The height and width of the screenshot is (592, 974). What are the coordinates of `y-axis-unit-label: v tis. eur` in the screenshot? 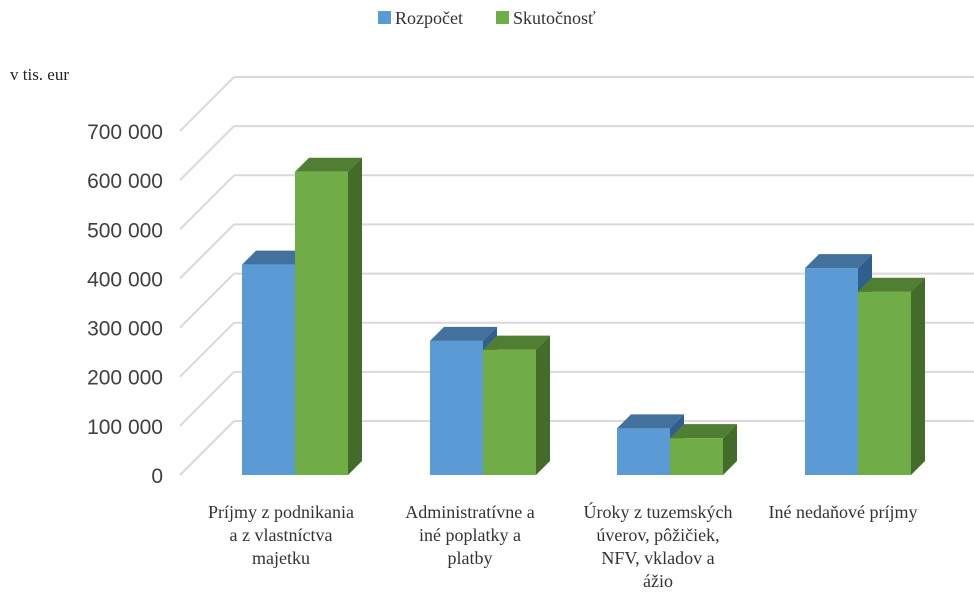 It's located at (39, 74).